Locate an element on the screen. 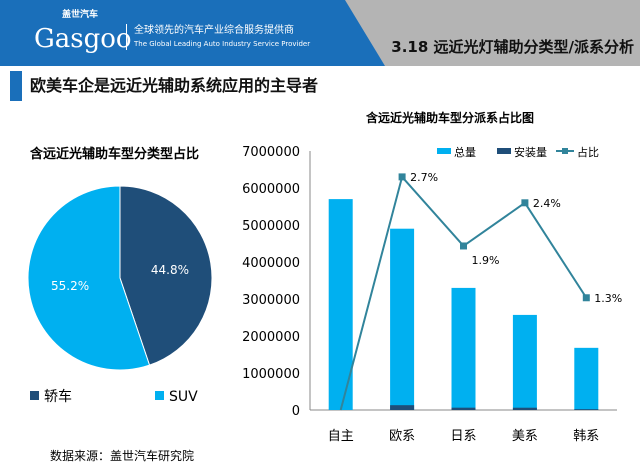 This screenshot has height=473, width=640. y-tick-label: 3000000 is located at coordinates (271, 300).